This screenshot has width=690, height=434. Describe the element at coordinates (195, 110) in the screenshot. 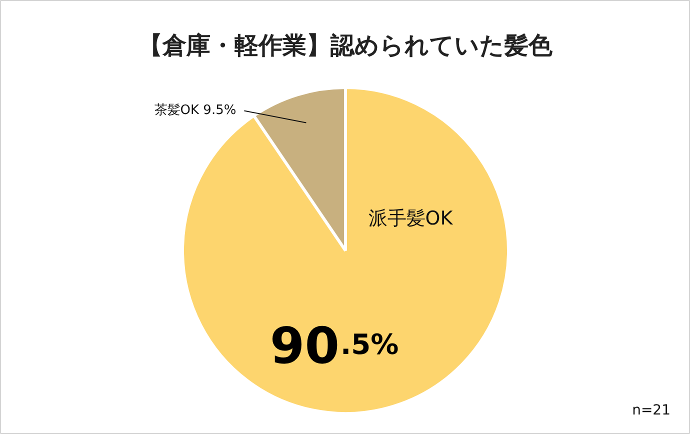

I see `slice-label: 茶髪OK 9.5%` at that location.